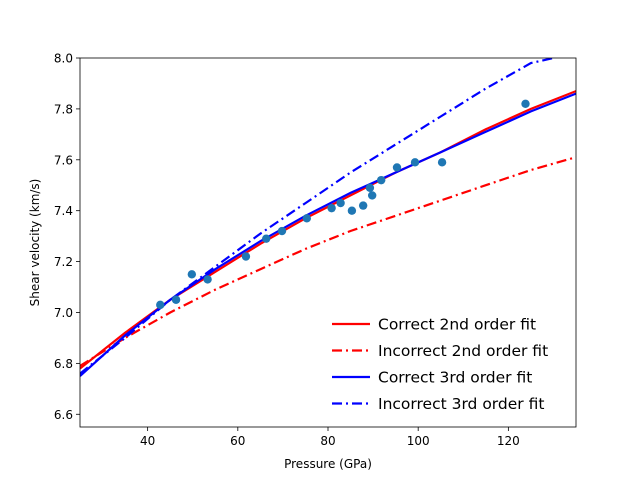 The image size is (640, 480). I want to click on y-tick-label: 7.8, so click(63, 109).